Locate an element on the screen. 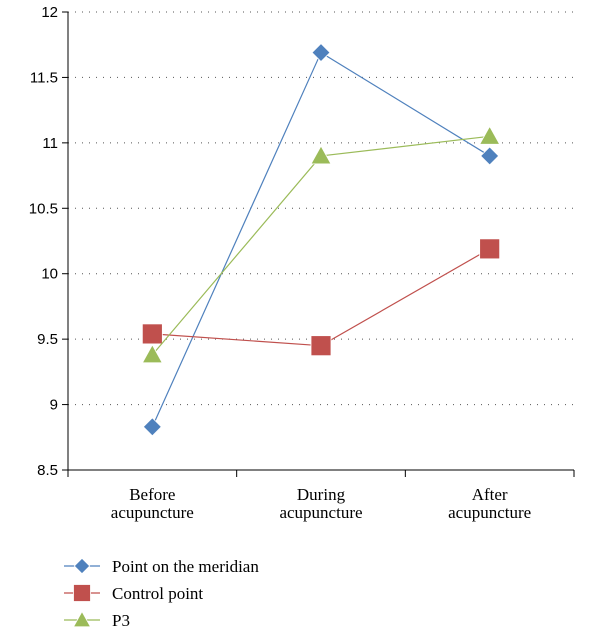 The height and width of the screenshot is (630, 589). x-category-label: After is located at coordinates (490, 494).